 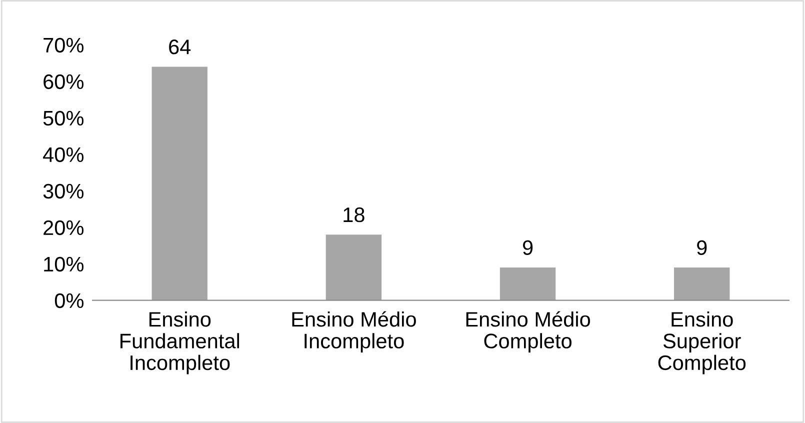 I want to click on data-label: 64, so click(x=180, y=47).